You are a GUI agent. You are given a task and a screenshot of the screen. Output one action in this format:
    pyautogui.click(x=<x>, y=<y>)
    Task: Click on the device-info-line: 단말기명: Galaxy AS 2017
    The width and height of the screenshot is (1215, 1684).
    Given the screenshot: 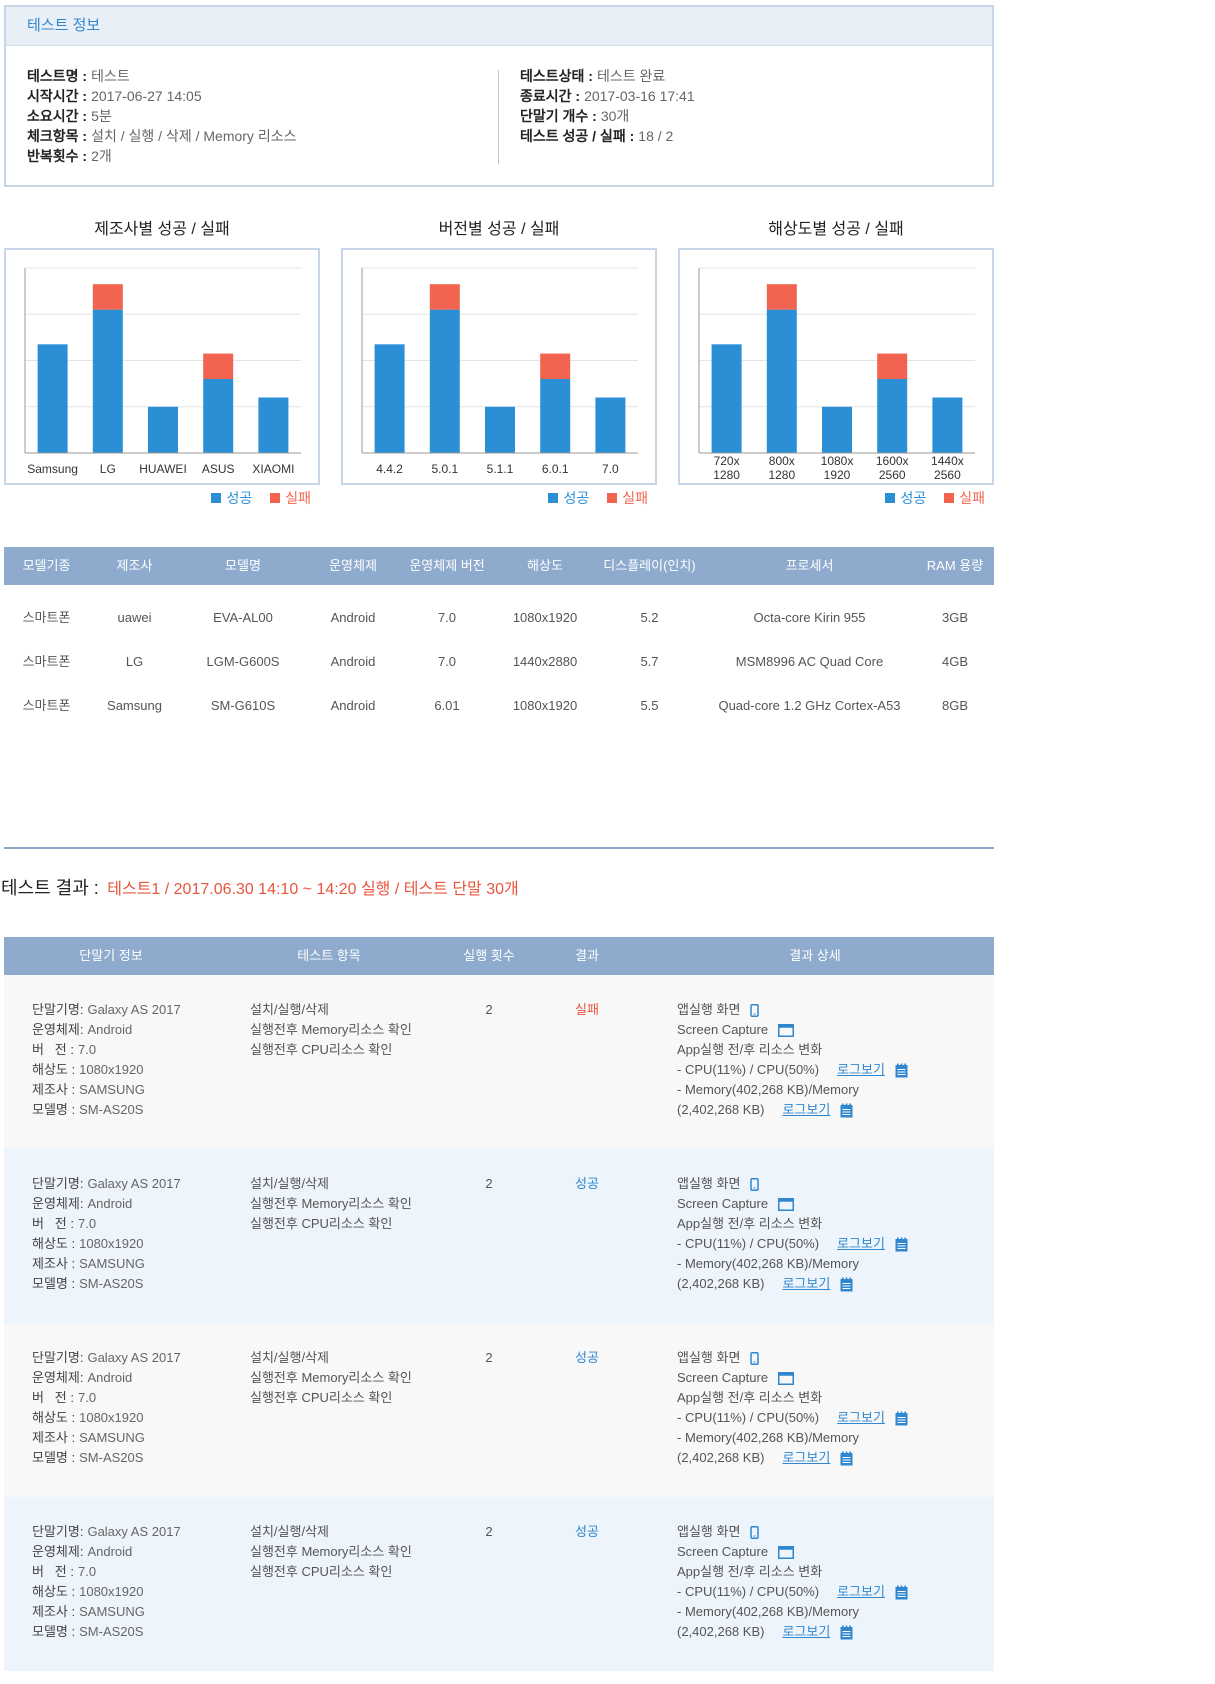 What is the action you would take?
    pyautogui.click(x=125, y=1358)
    